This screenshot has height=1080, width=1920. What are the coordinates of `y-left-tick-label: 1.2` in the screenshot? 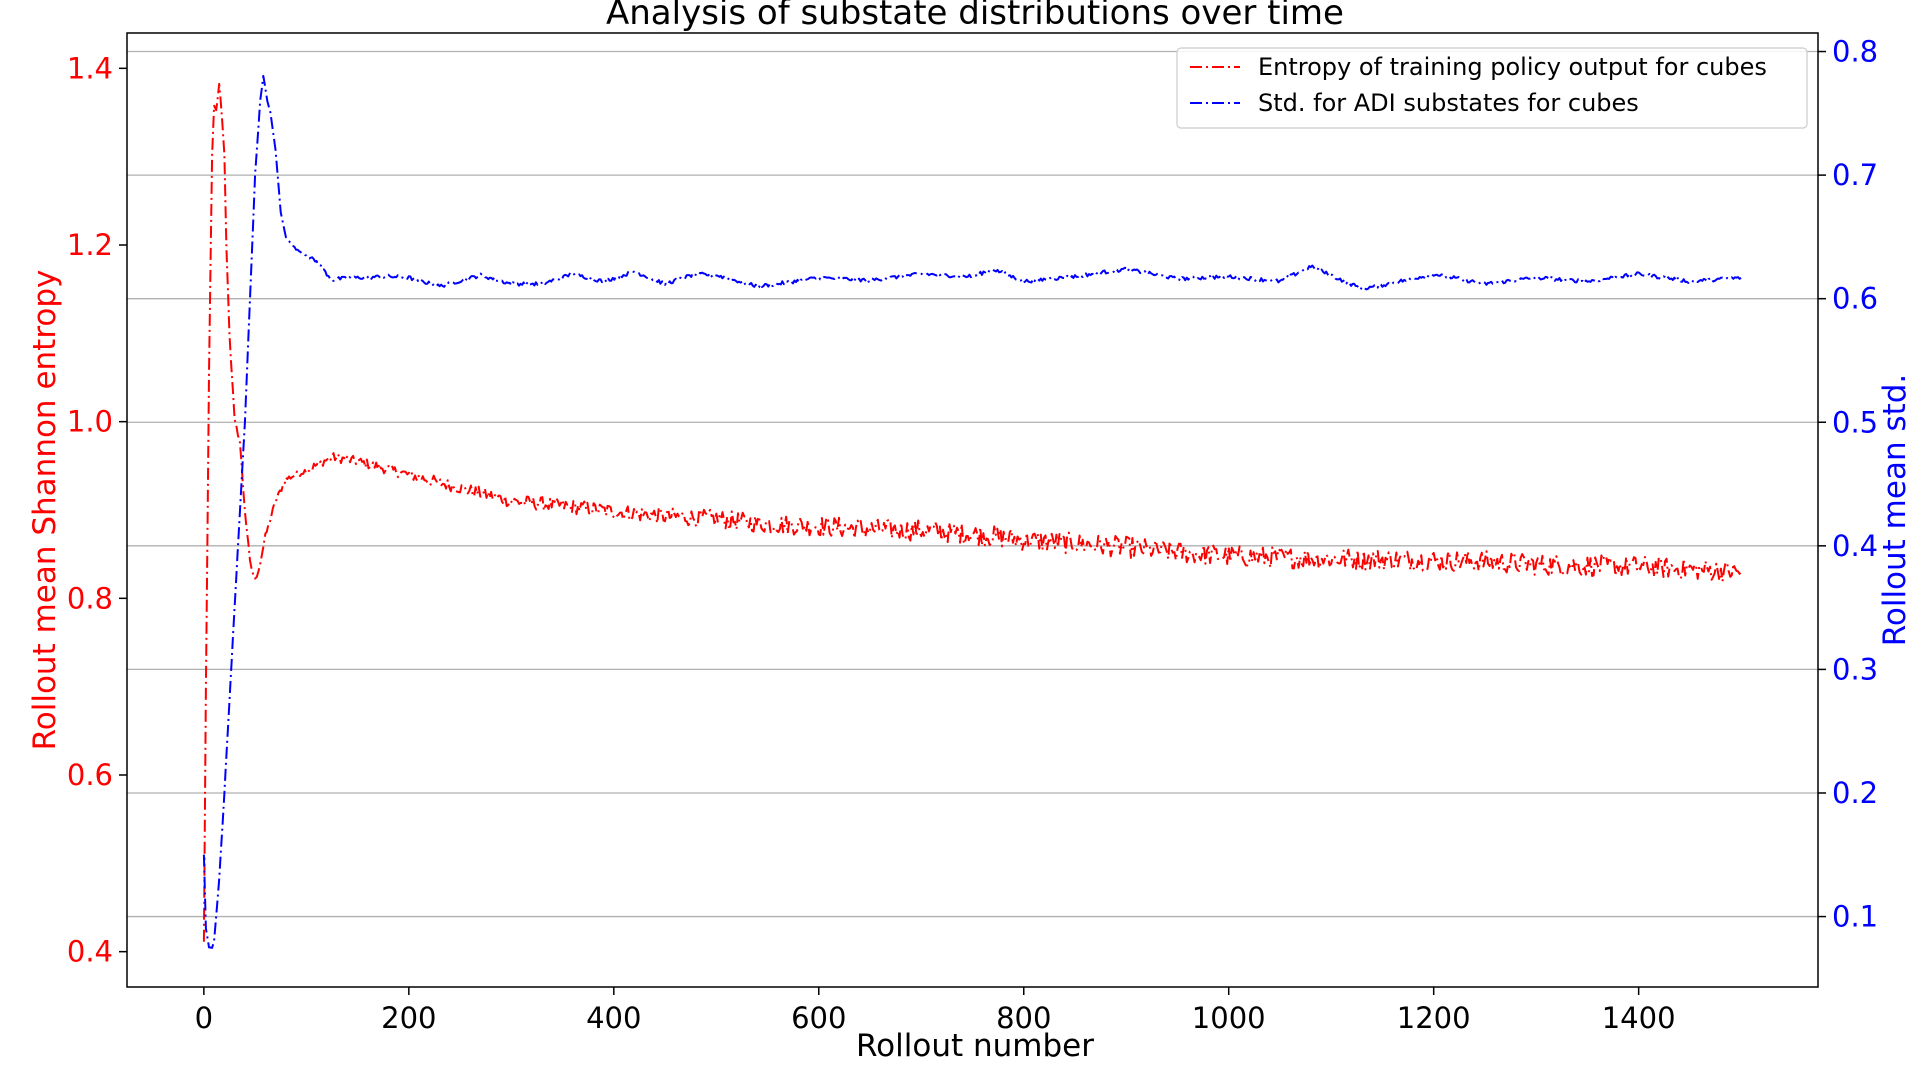 It's located at (90, 245).